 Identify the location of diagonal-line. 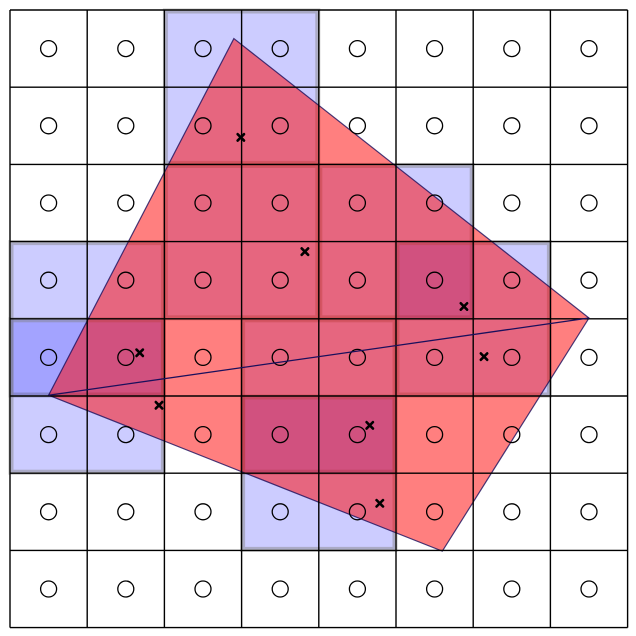
(319, 356).